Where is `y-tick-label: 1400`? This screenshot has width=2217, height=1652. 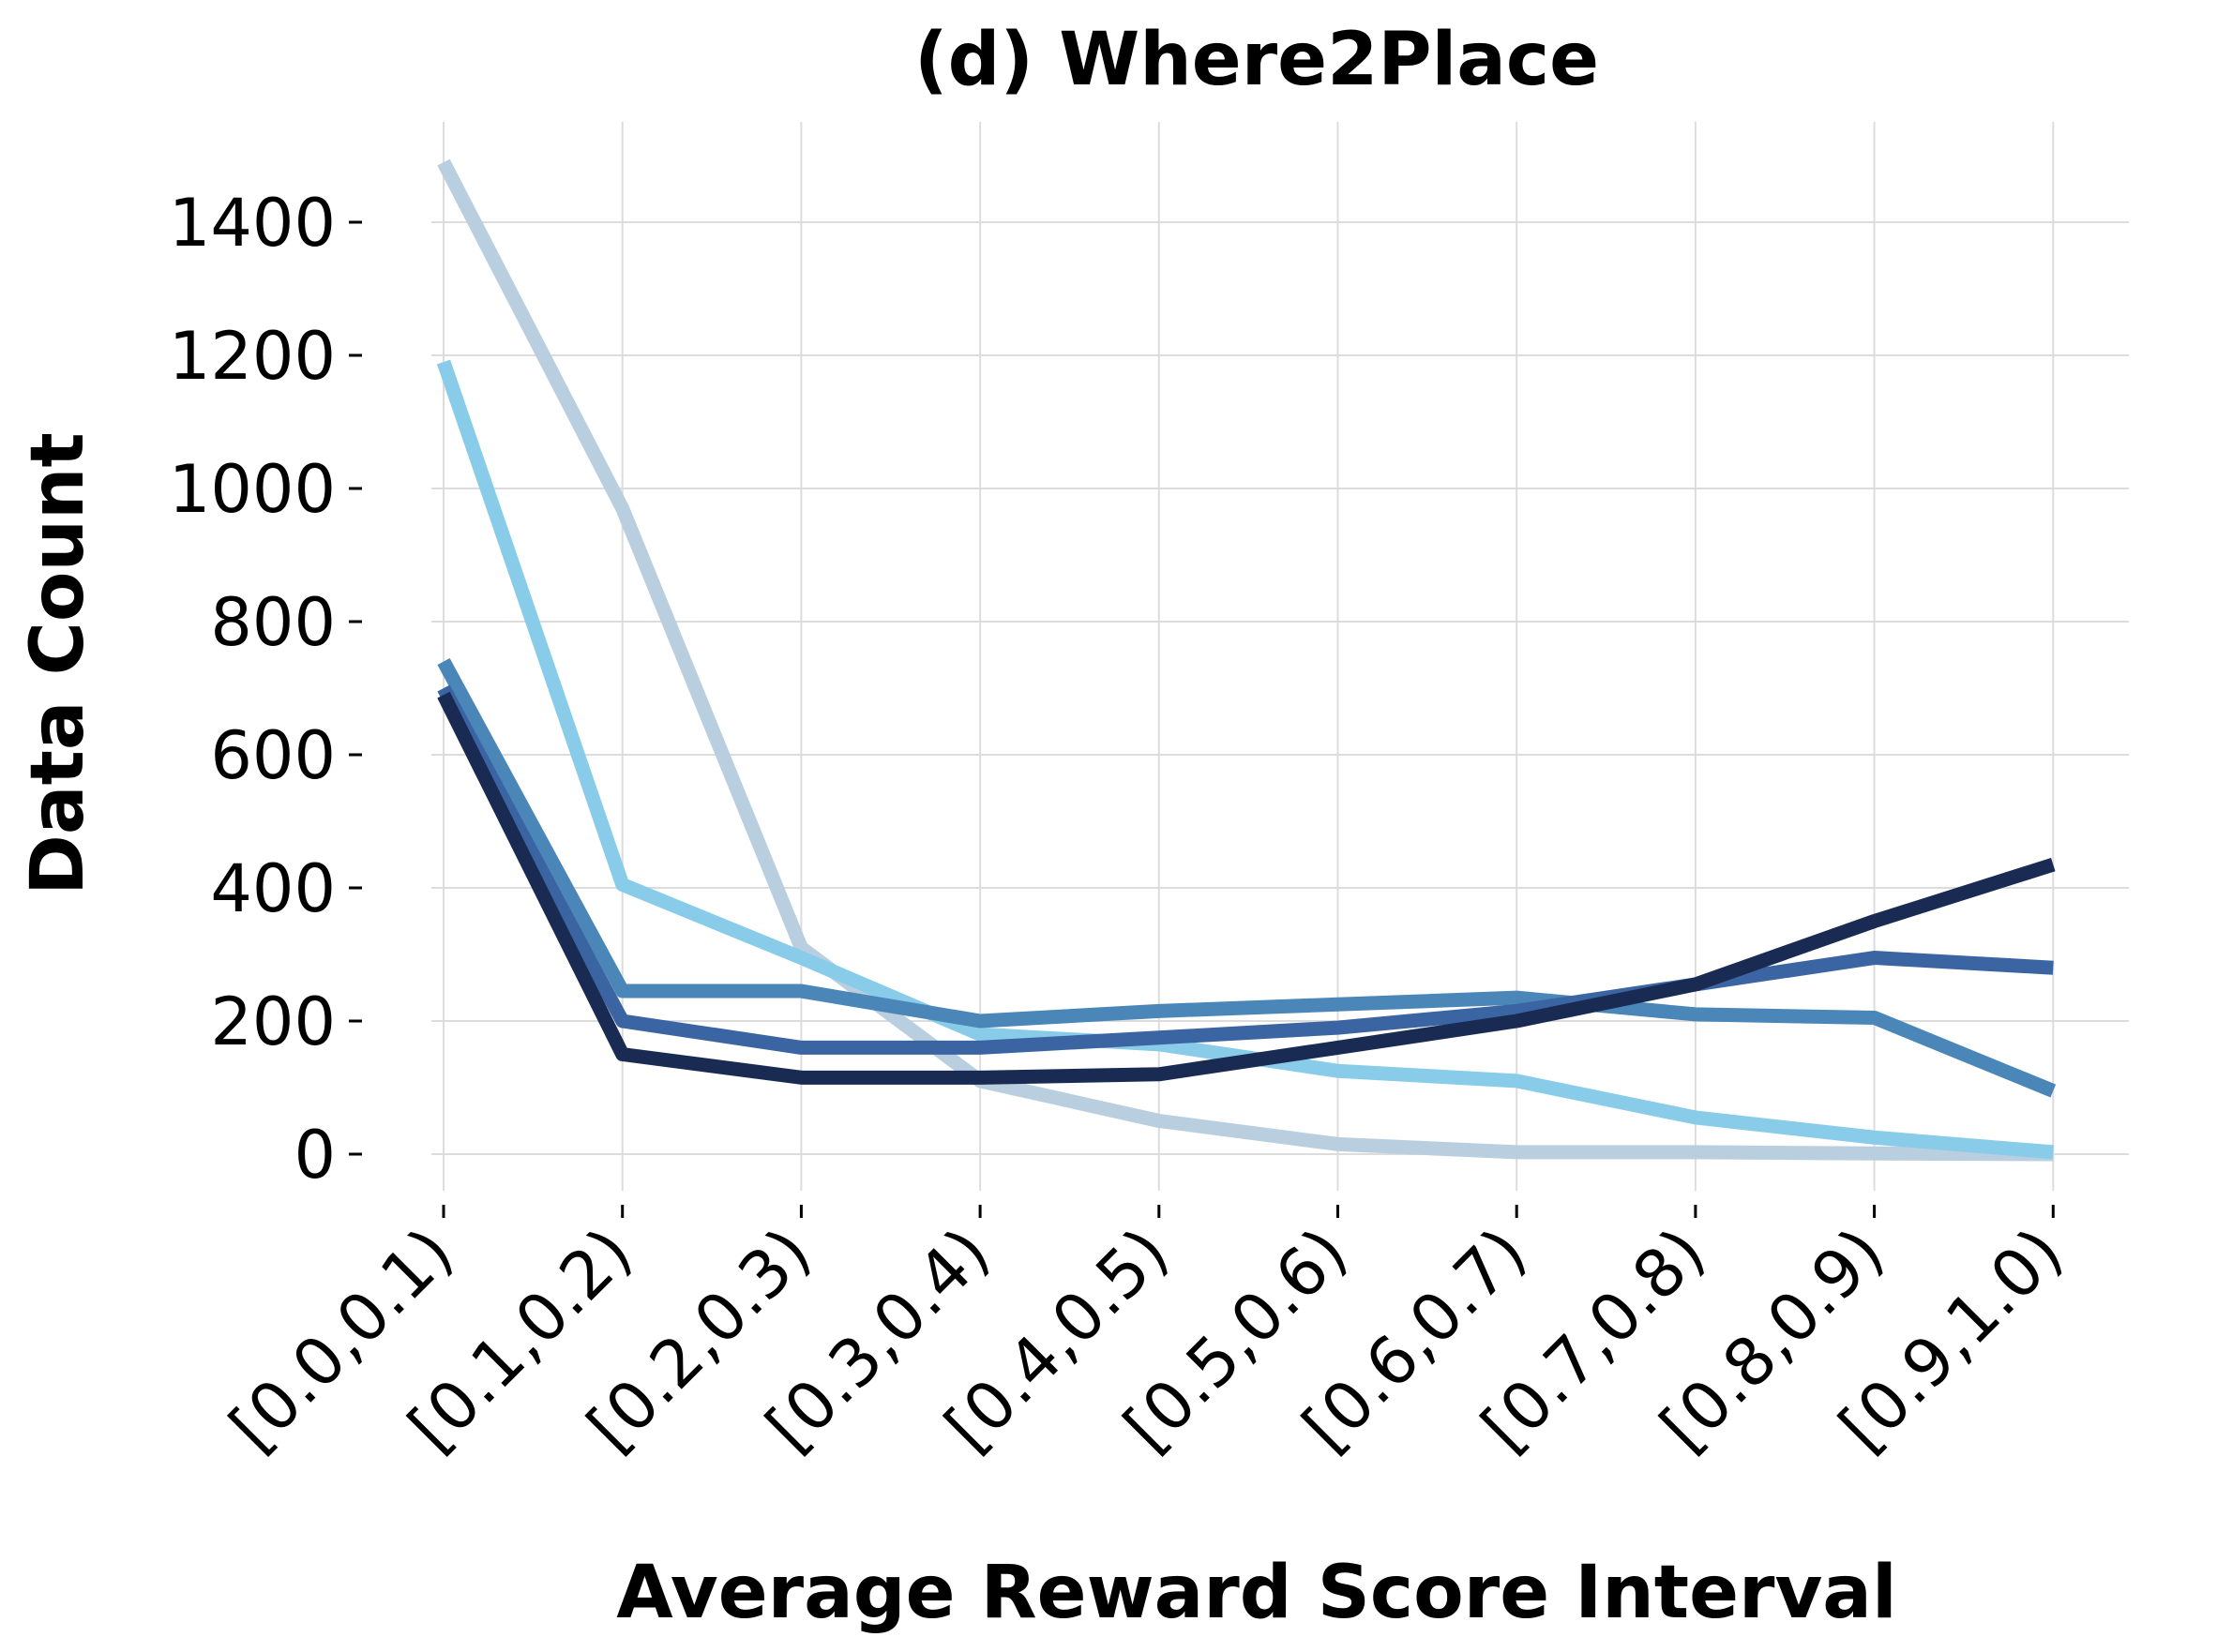 y-tick-label: 1400 is located at coordinates (252, 223).